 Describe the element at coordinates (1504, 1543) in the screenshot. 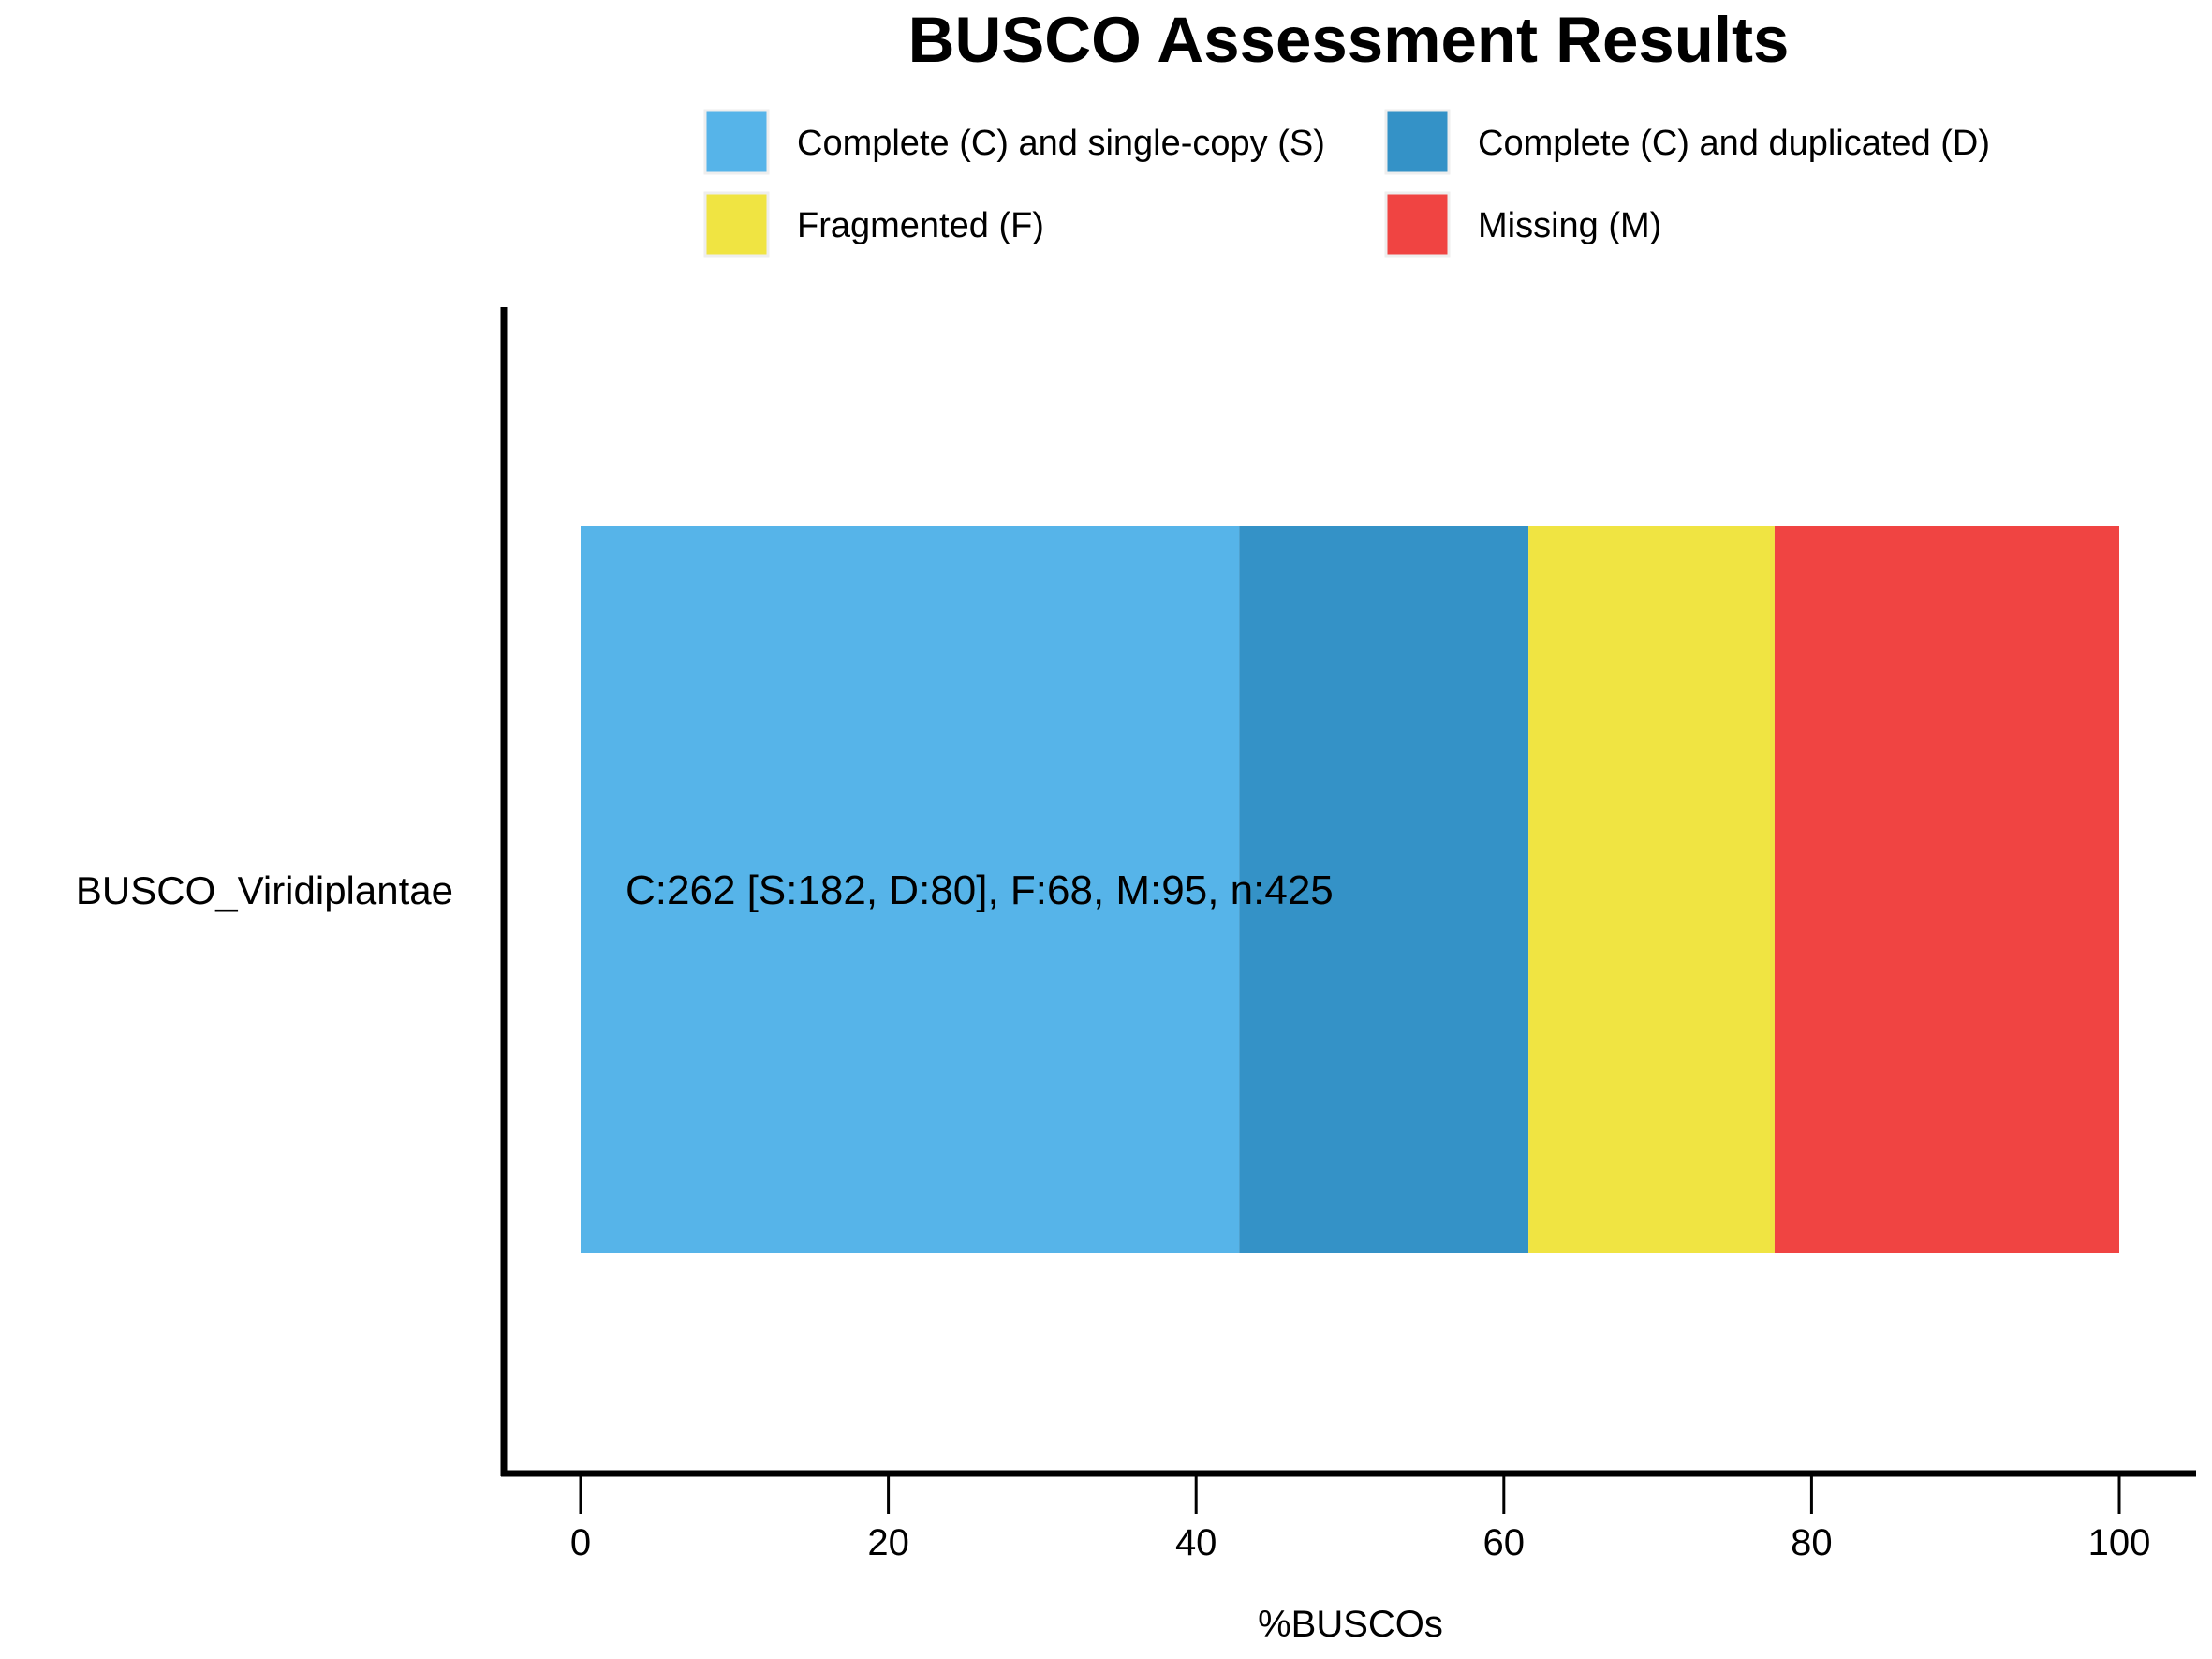

I see `x-tick-label-3: 60` at that location.